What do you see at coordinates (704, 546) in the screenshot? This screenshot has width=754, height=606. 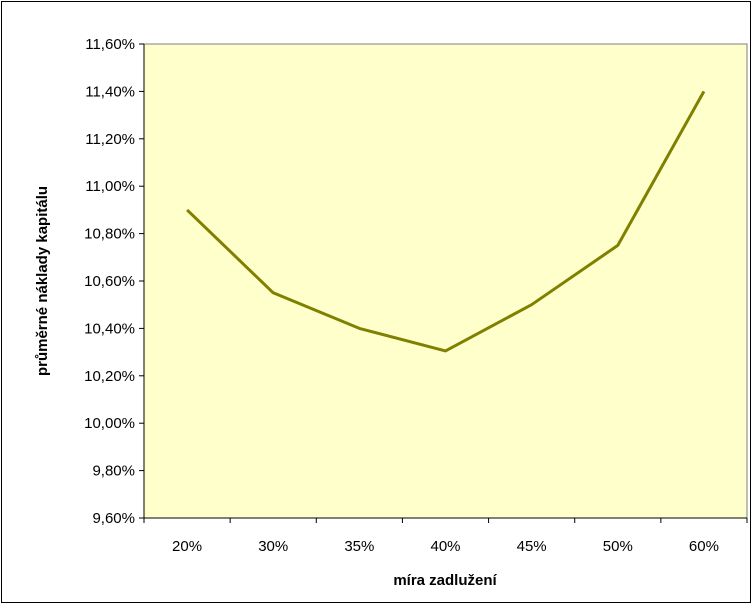 I see `x-tick-label: 60%` at bounding box center [704, 546].